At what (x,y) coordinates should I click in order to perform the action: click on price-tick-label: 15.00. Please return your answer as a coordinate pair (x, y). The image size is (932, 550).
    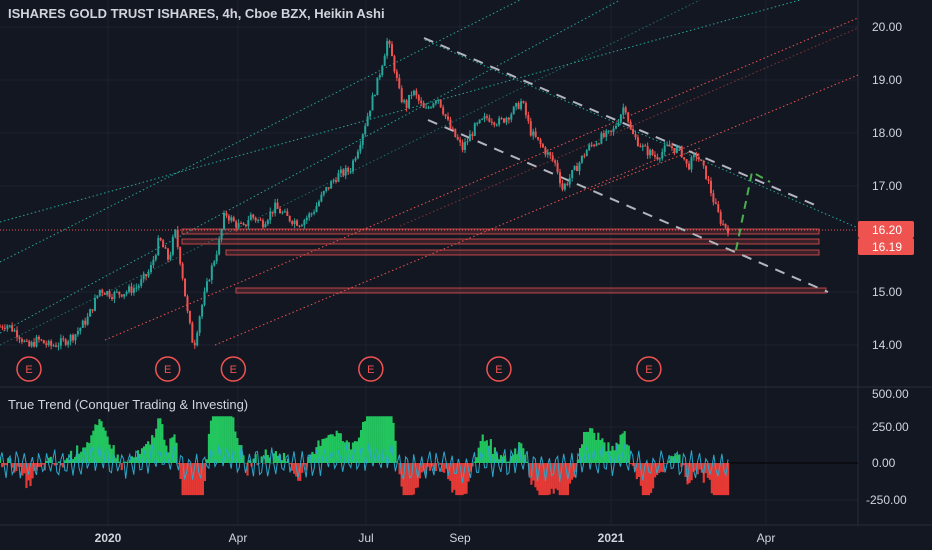
    Looking at the image, I should click on (887, 292).